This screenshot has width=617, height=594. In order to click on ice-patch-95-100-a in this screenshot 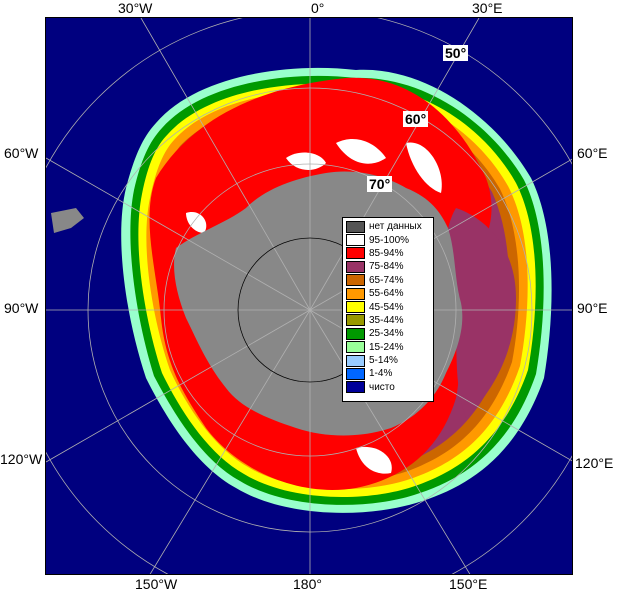, I will do `click(306, 161)`.